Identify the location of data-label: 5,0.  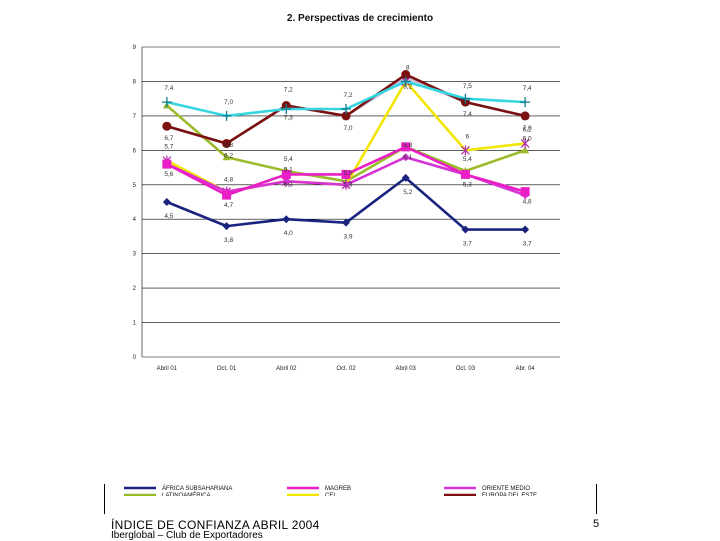
(347, 173).